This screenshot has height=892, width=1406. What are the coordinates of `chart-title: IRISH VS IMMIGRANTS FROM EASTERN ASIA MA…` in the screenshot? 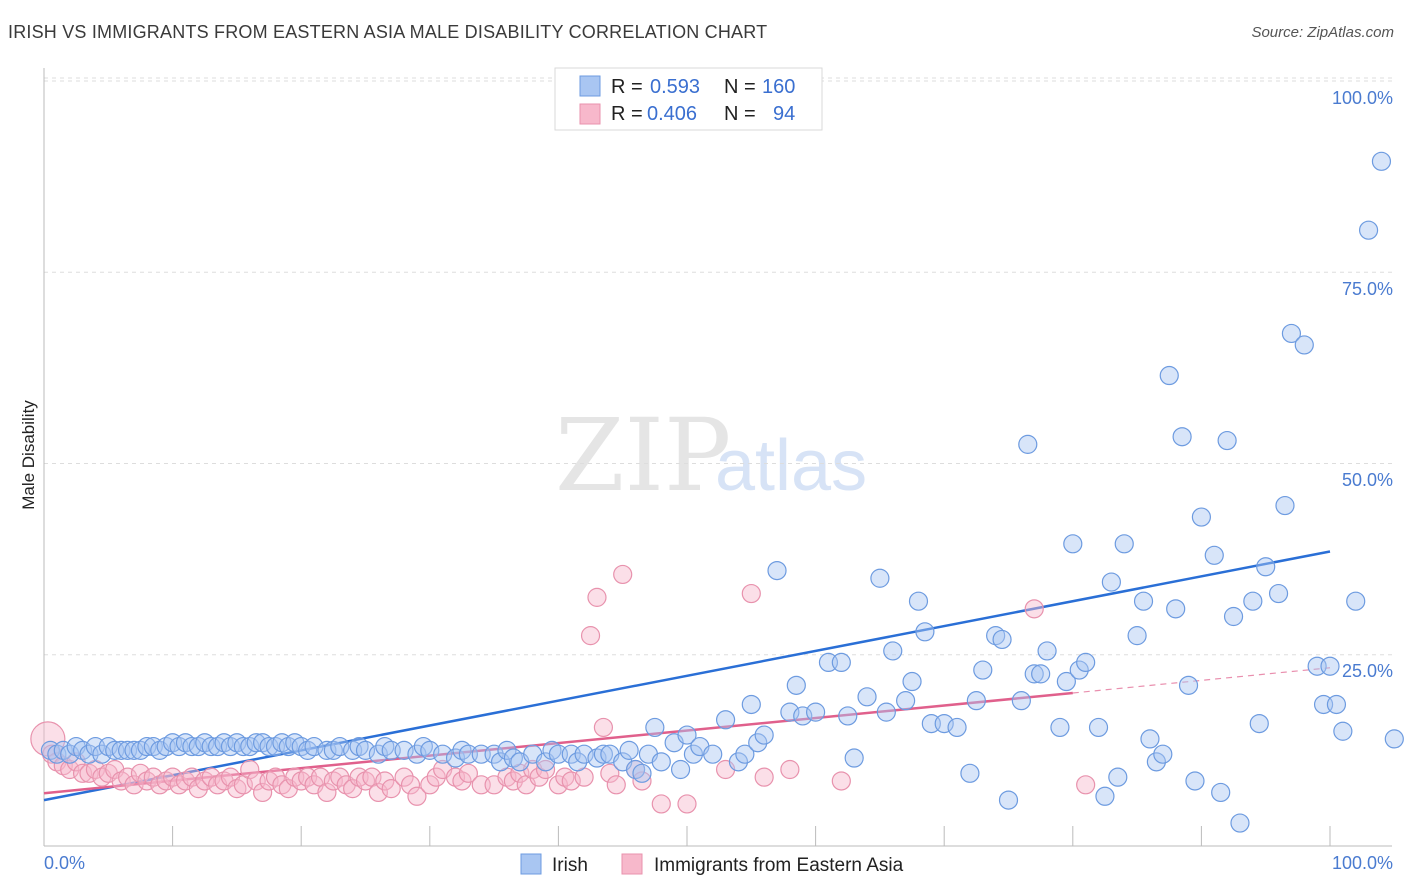 It's located at (388, 32).